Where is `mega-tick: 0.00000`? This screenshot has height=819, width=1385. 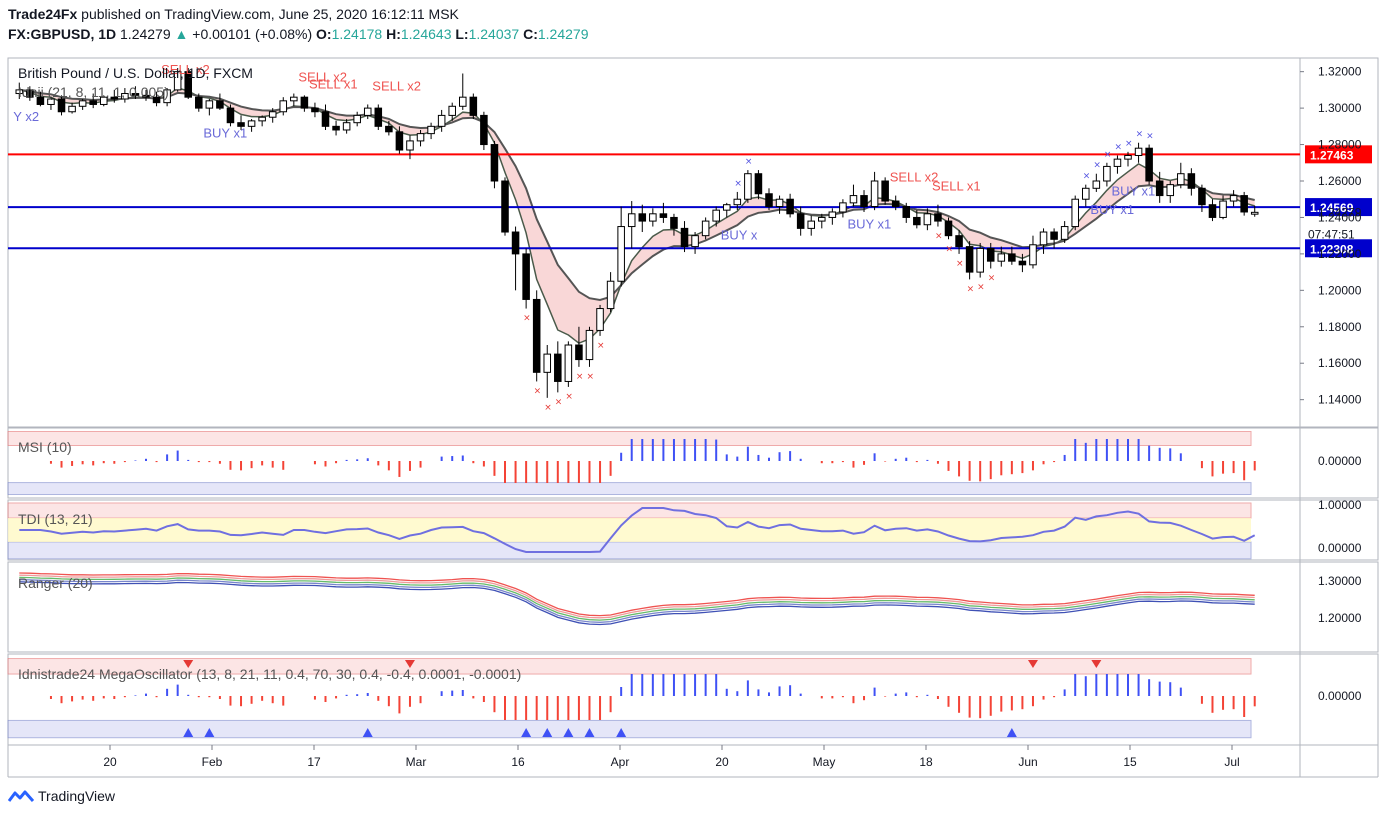
mega-tick: 0.00000 is located at coordinates (1340, 696).